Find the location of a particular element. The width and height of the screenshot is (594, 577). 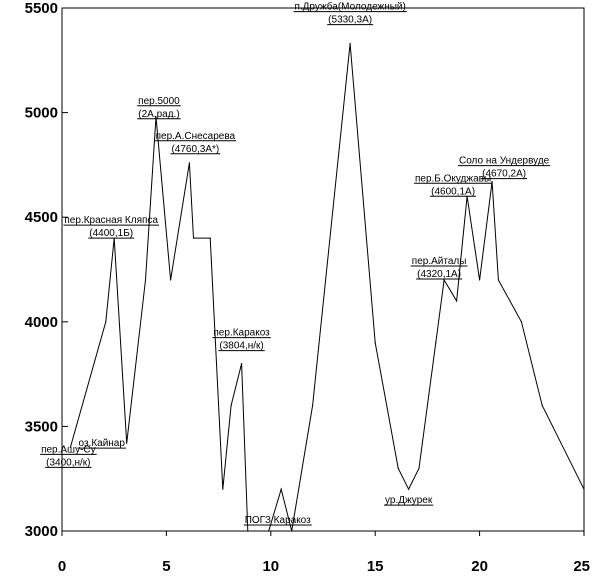

x-tick-label: 20 is located at coordinates (479, 566).